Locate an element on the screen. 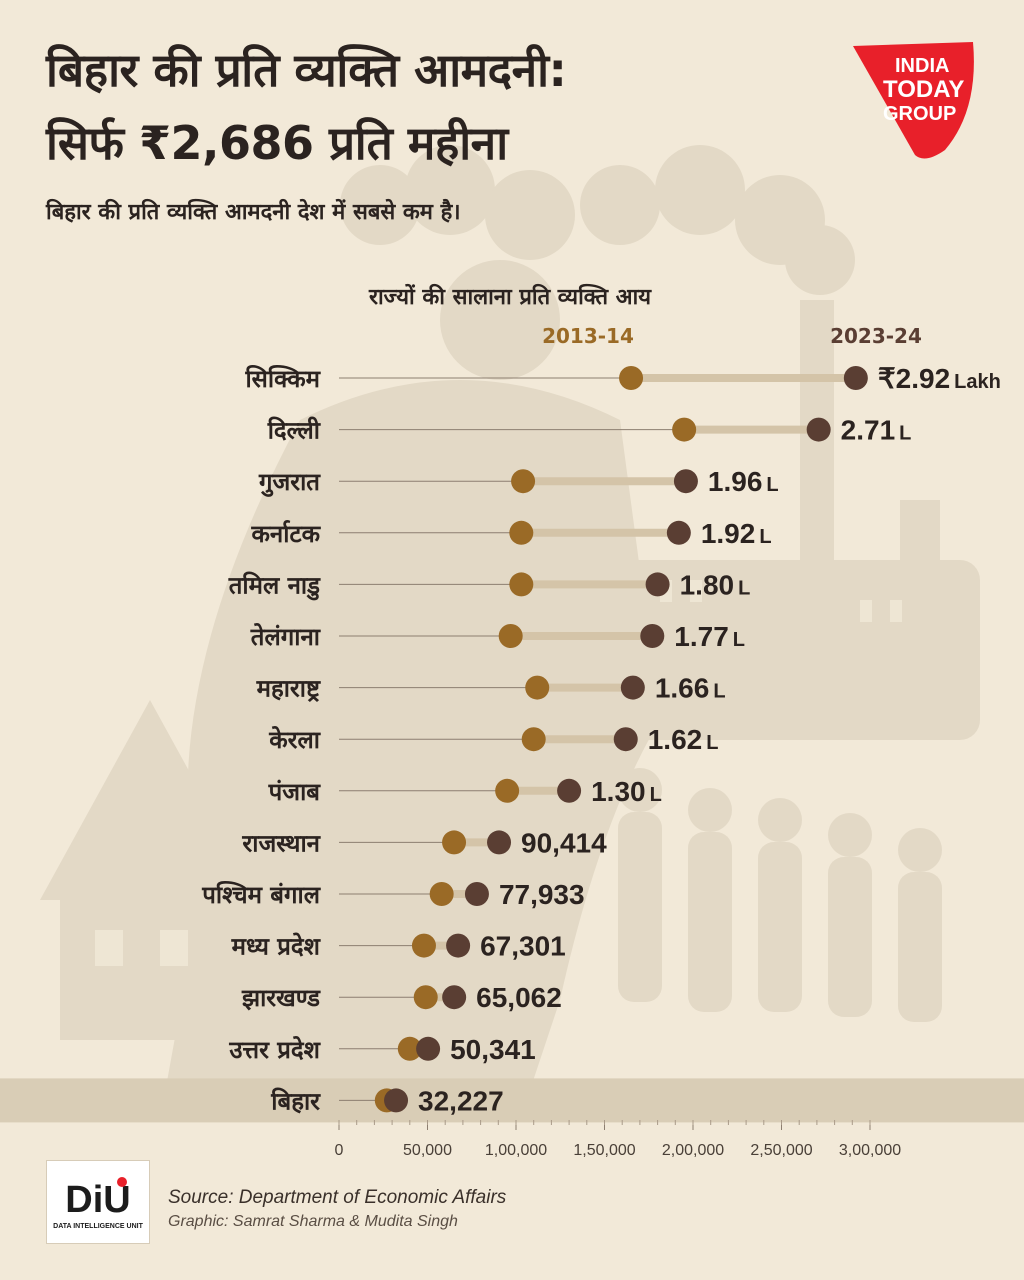  diu-logo-subtext: DATA INTELLIGENCE UNIT is located at coordinates (98, 1226).